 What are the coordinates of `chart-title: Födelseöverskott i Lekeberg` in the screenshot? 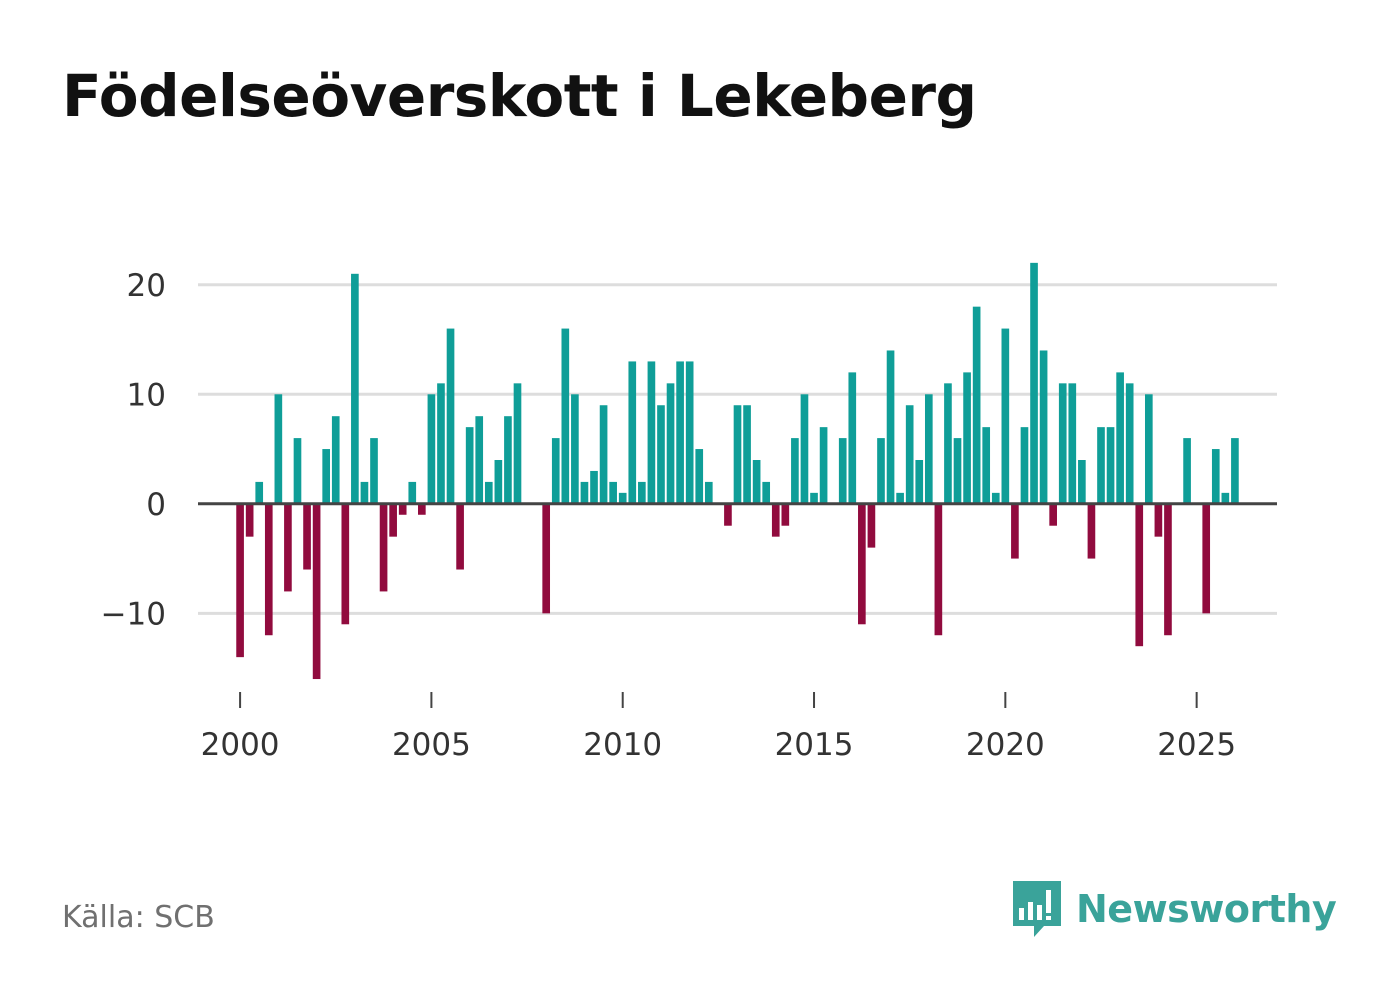 It's located at (519, 96).